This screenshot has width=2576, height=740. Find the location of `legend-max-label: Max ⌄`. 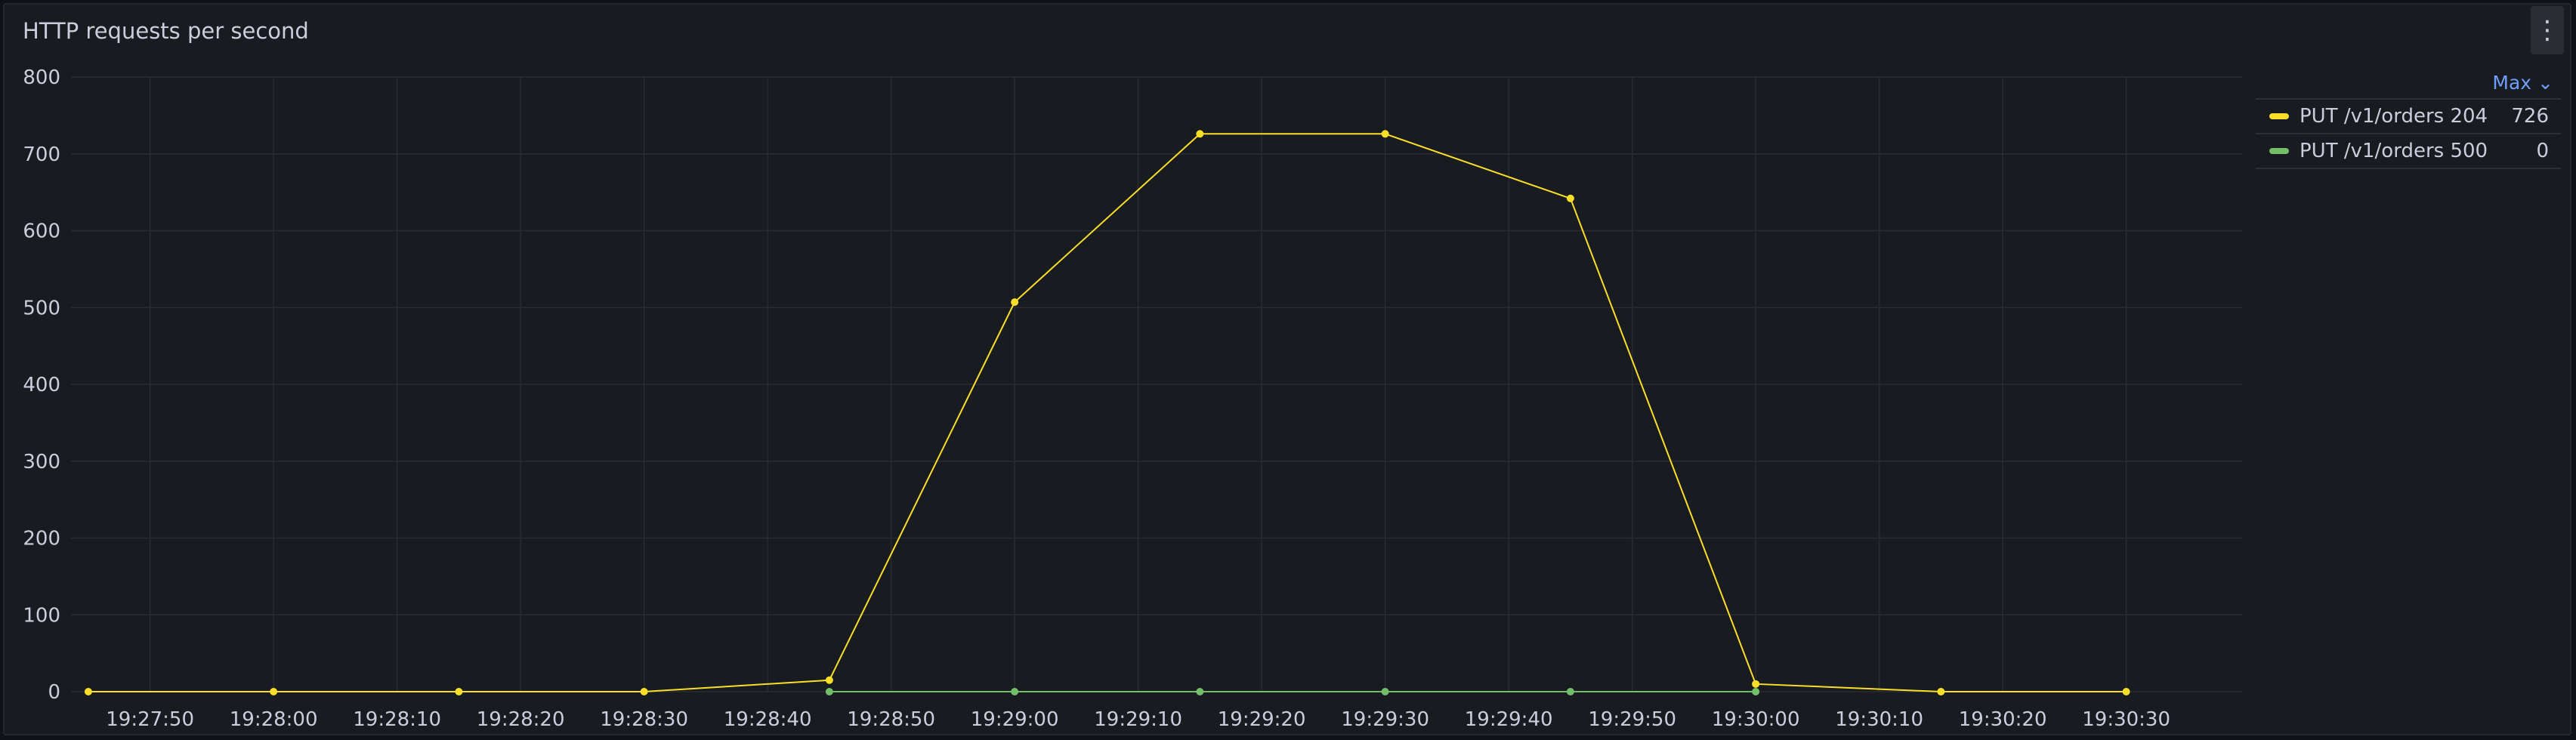

legend-max-label: Max ⌄ is located at coordinates (2522, 82).